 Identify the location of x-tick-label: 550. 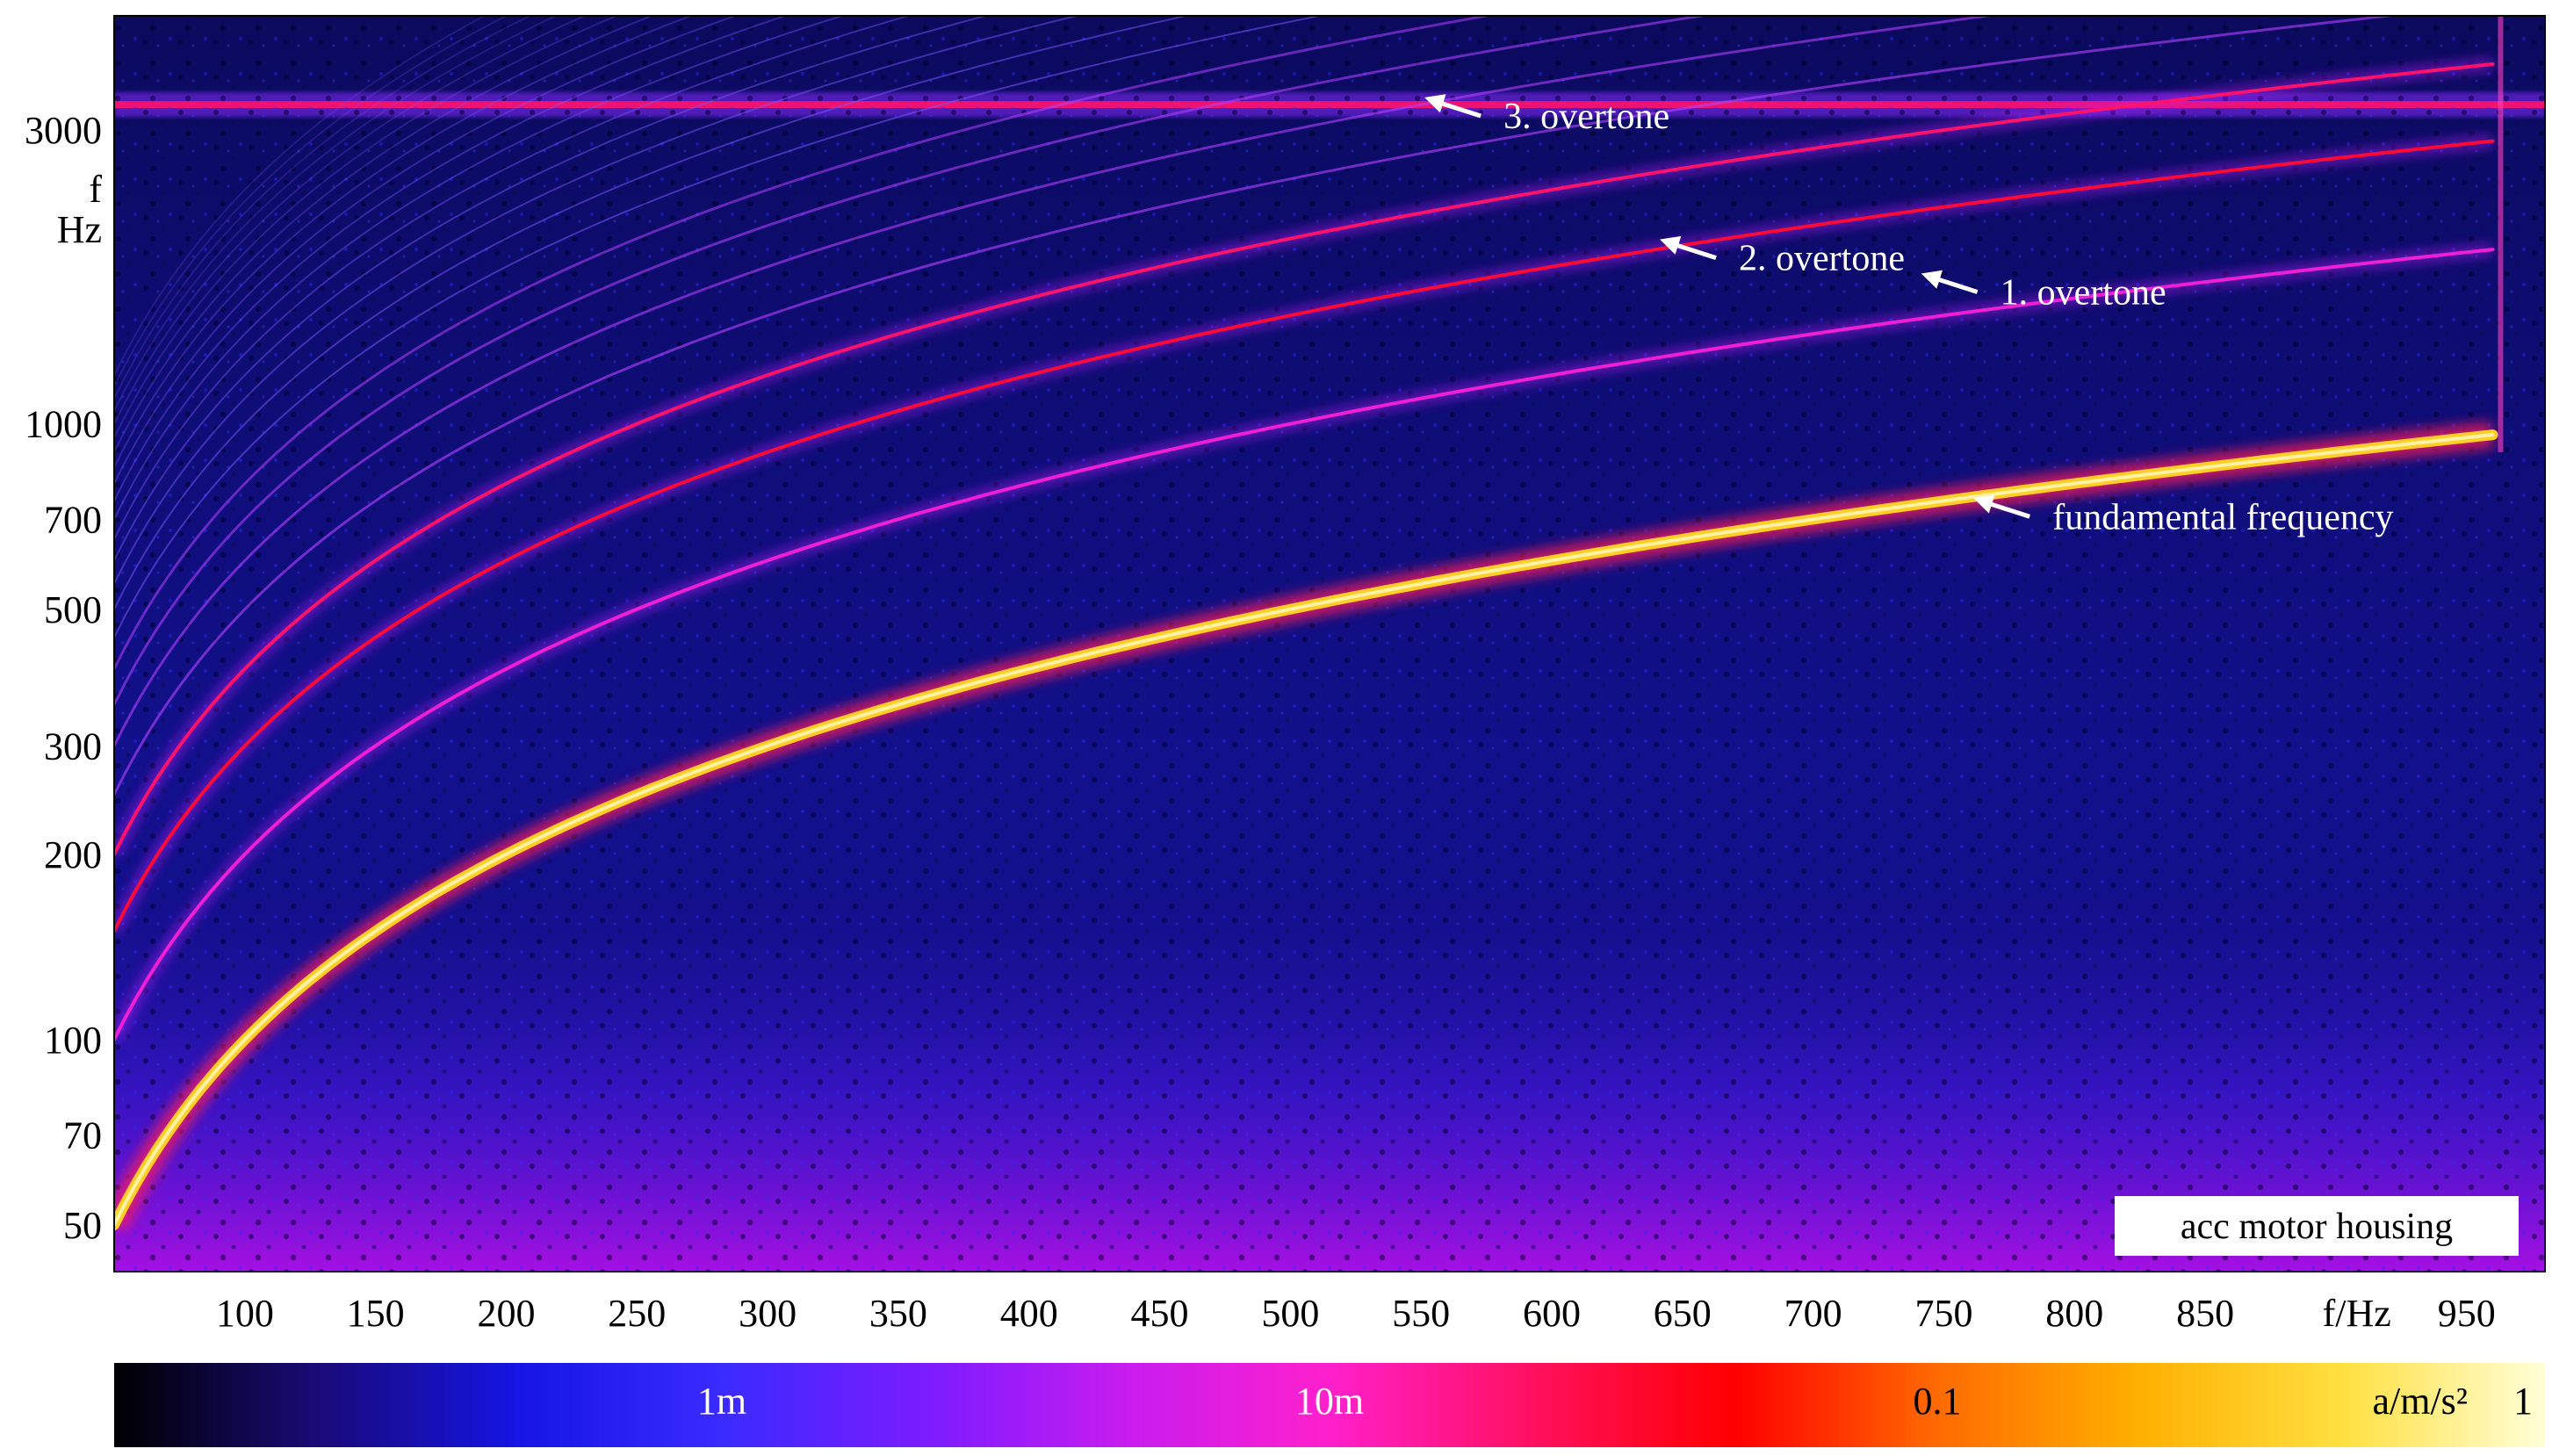
(1421, 1313).